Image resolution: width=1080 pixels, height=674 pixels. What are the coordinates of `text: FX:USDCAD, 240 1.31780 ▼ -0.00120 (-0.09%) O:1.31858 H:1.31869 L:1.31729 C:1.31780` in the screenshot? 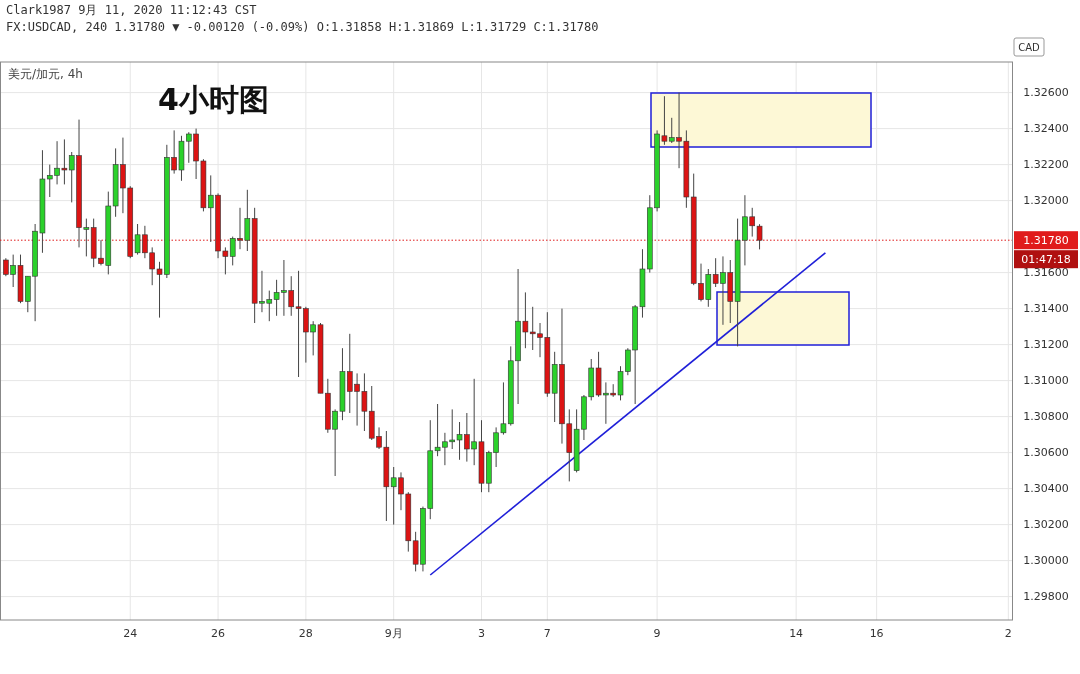 It's located at (302, 27).